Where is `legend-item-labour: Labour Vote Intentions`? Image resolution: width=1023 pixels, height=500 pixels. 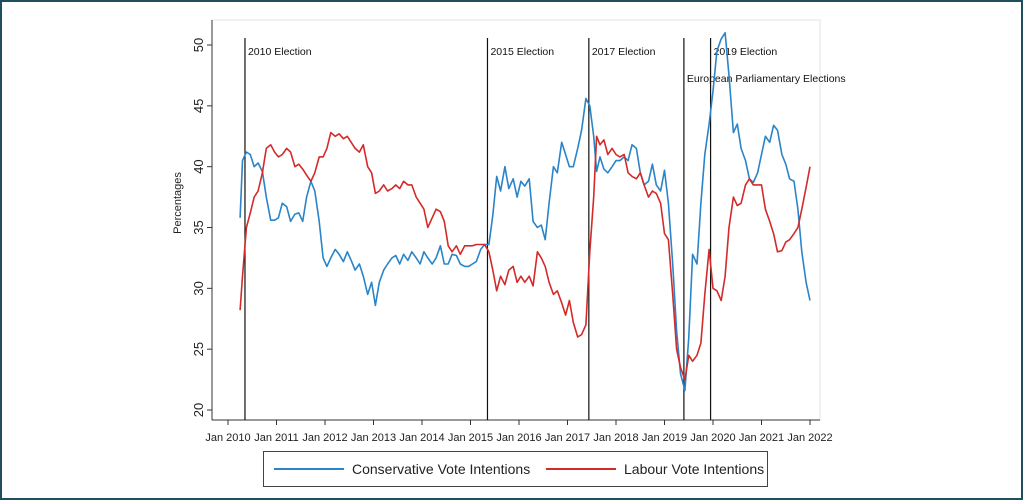
legend-item-labour: Labour Vote Intentions is located at coordinates (655, 469).